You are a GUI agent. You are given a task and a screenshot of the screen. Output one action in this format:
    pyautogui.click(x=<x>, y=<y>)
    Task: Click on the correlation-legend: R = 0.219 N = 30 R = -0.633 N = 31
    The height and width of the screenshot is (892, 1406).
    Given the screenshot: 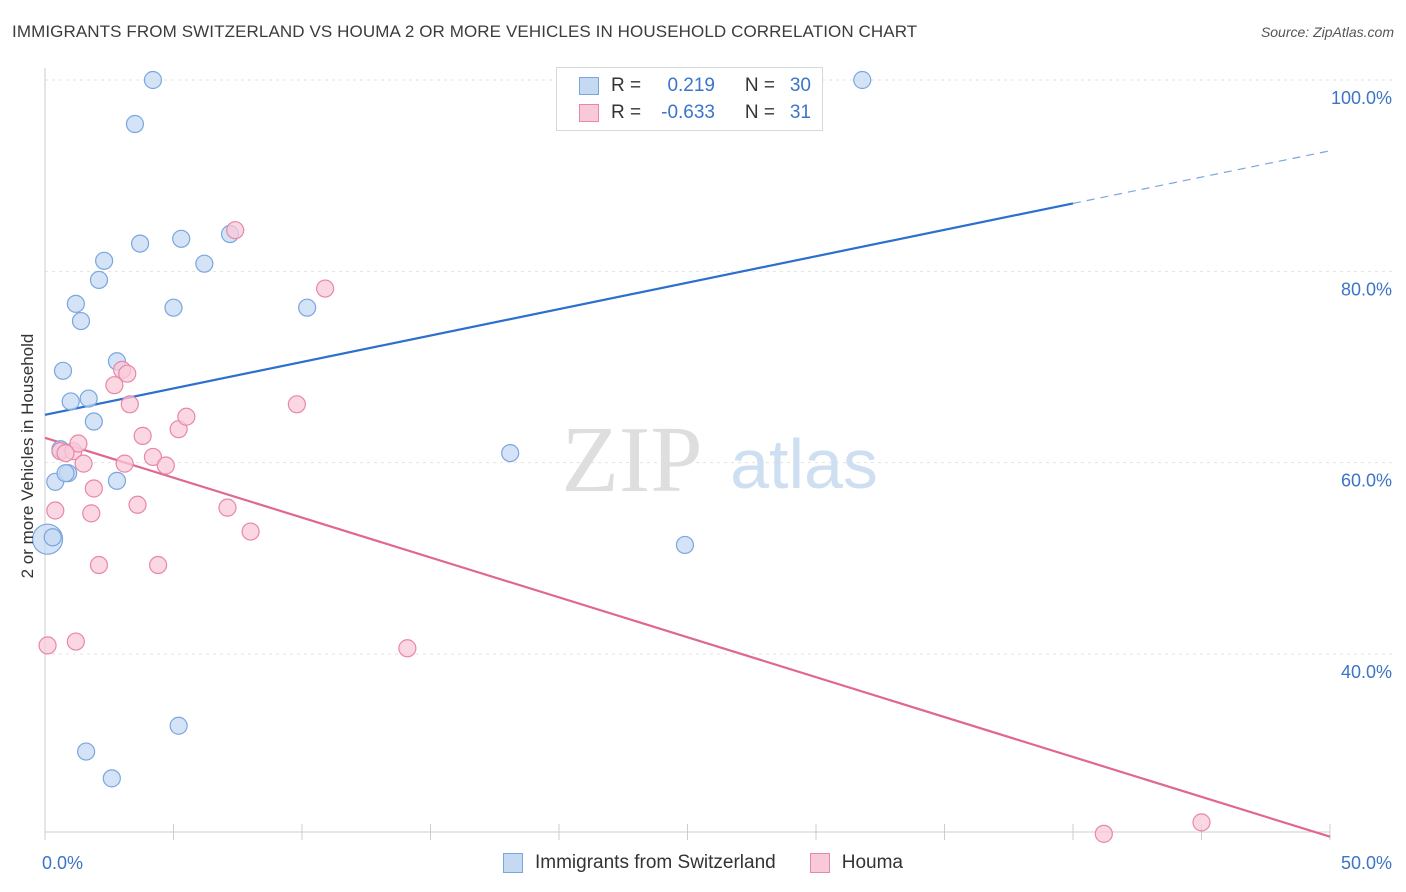 What is the action you would take?
    pyautogui.click(x=689, y=99)
    